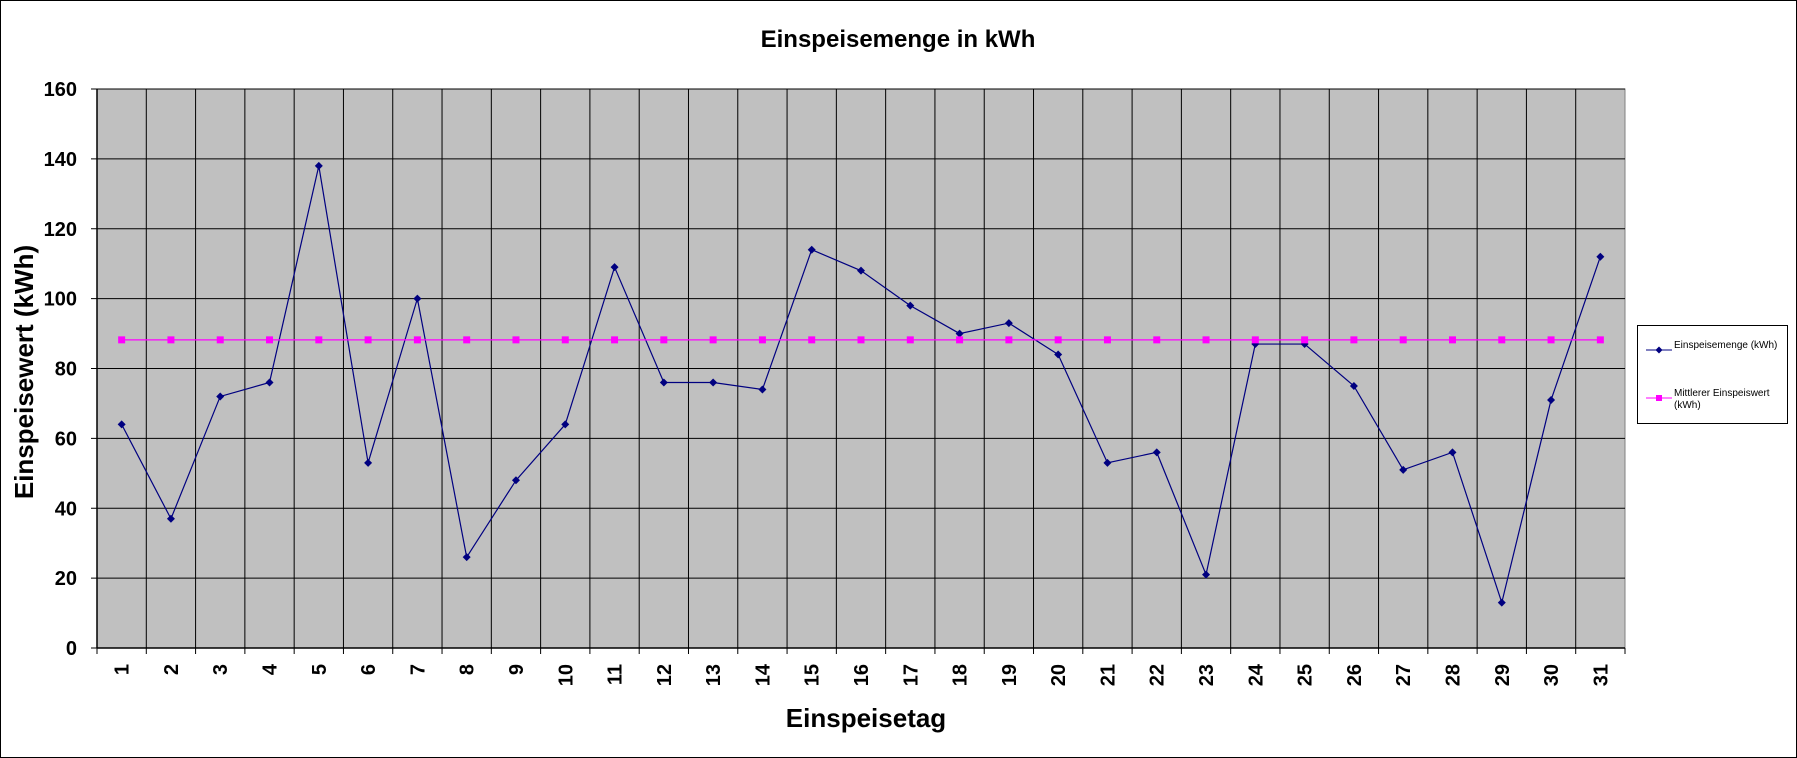 Image resolution: width=1797 pixels, height=758 pixels. Describe the element at coordinates (911, 675) in the screenshot. I see `x-tick-label: 17` at that location.